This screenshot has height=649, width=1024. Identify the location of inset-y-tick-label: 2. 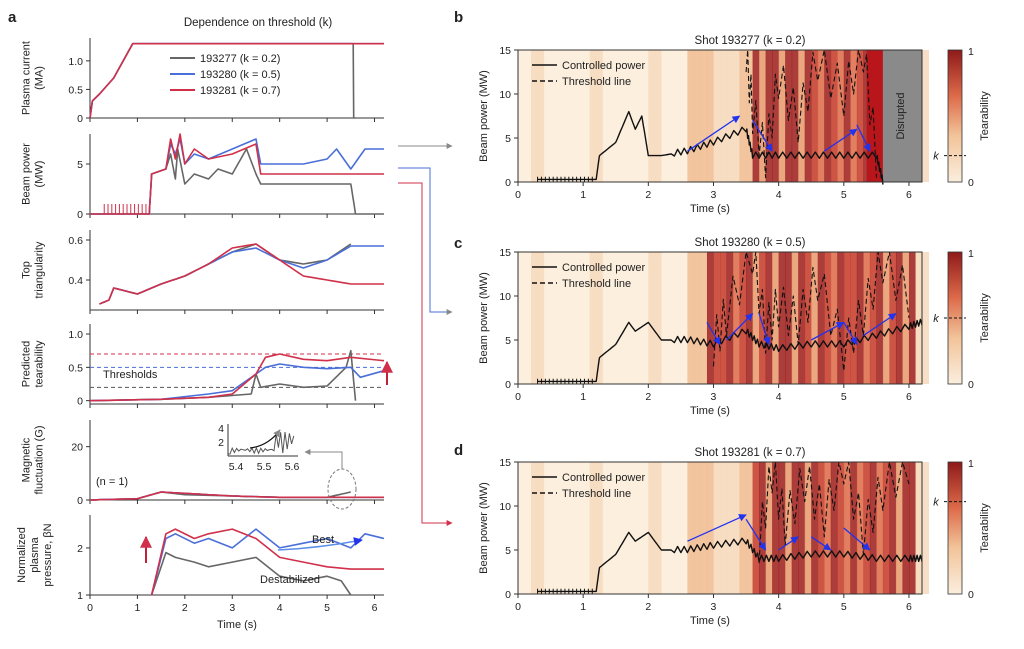
(221, 443).